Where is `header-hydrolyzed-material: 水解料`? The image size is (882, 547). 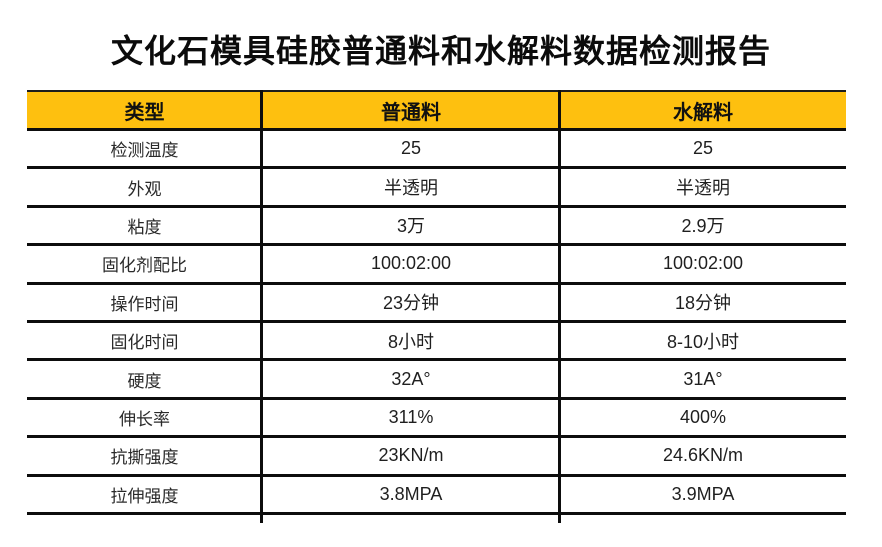
header-hydrolyzed-material: 水解料 is located at coordinates (703, 112).